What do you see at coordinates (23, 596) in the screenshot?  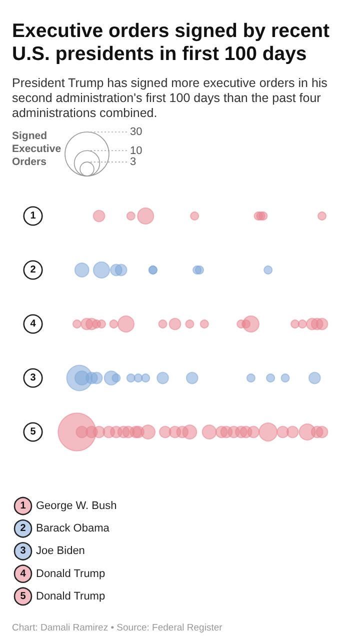 I see `category-label: 5` at bounding box center [23, 596].